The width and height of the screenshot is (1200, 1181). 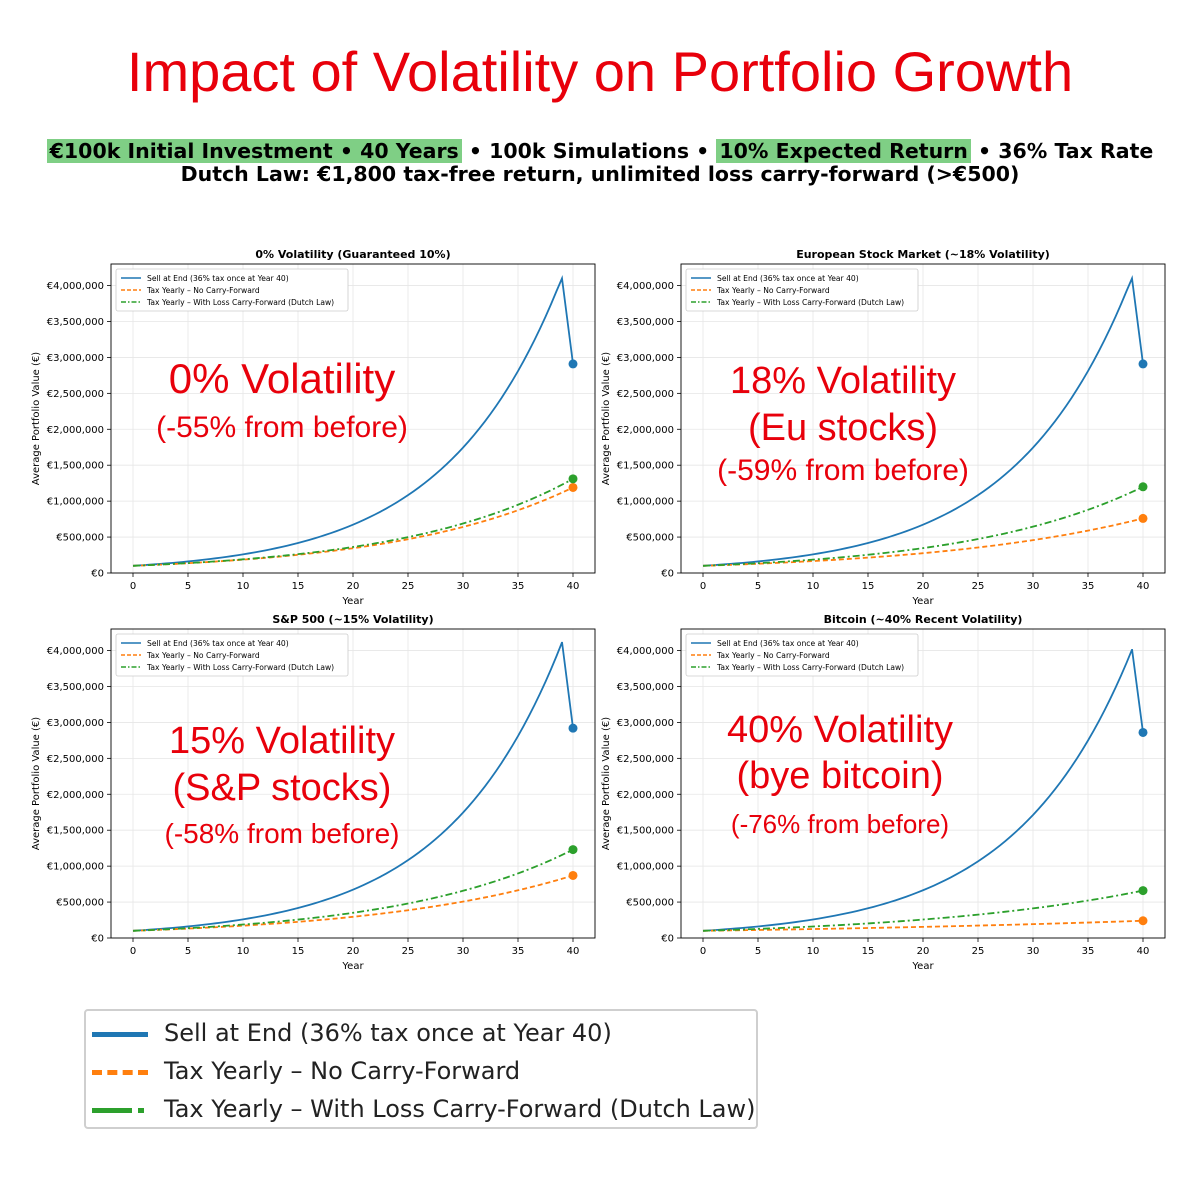 What do you see at coordinates (1088, 951) in the screenshot?
I see `x-tick-label: 35` at bounding box center [1088, 951].